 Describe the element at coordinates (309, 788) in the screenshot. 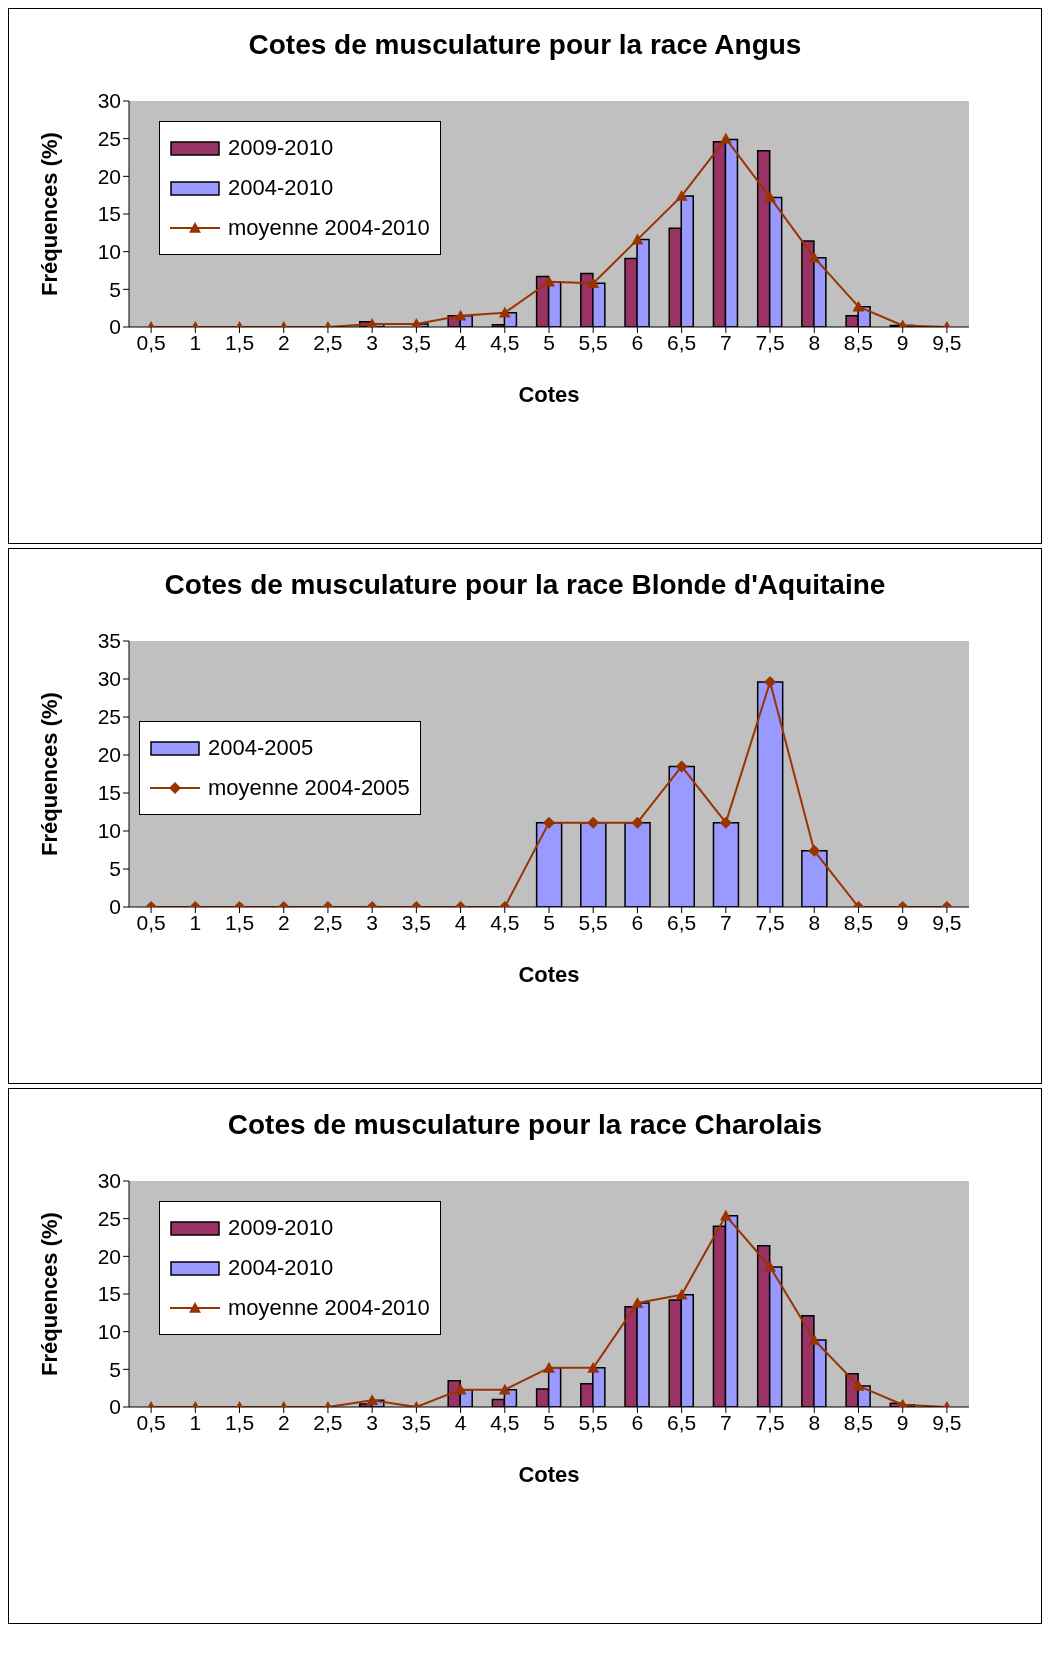

I see `legend-label: moyenne 2004-2005` at that location.